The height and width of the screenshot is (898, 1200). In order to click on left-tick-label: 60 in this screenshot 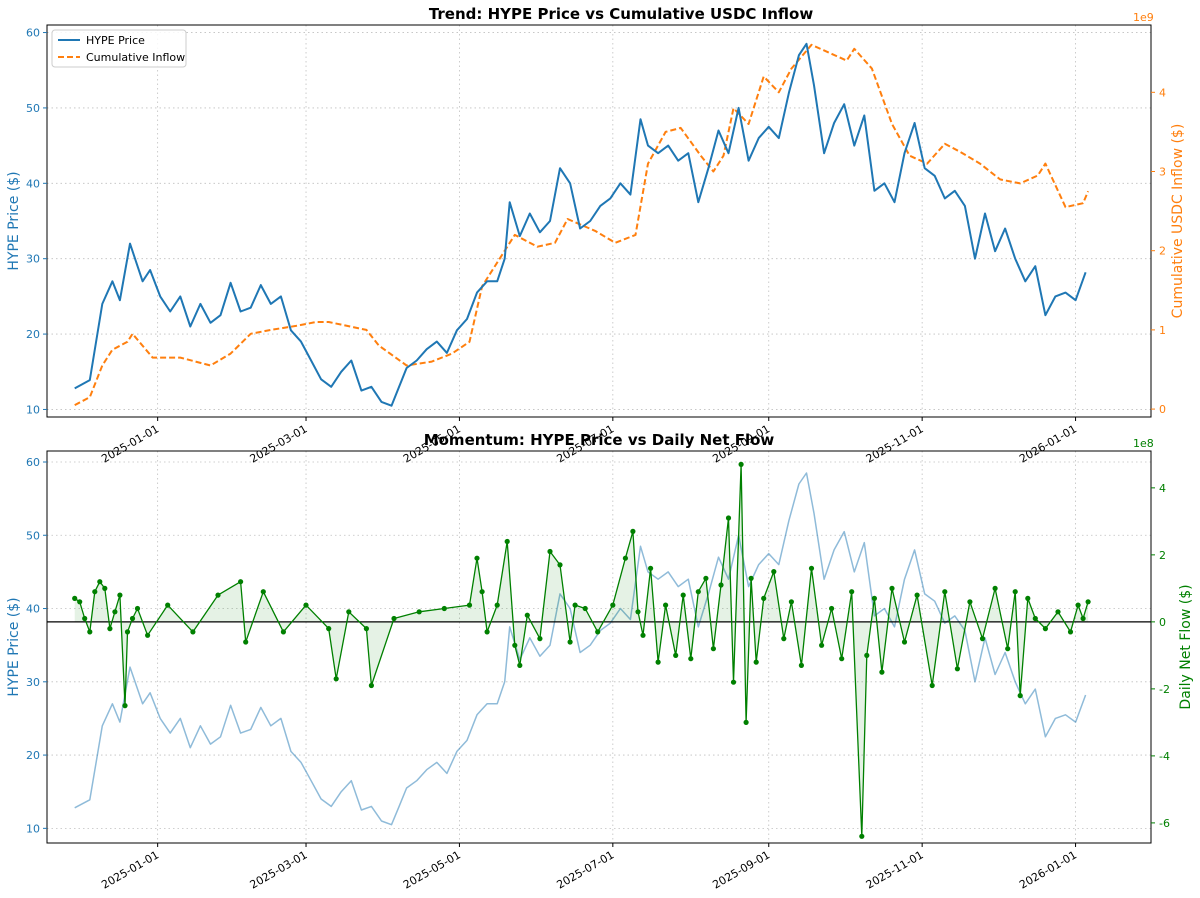, I will do `click(33, 462)`.